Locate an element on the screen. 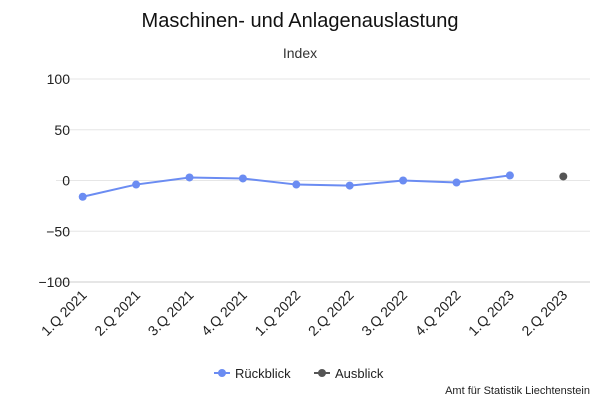  legend-label: Ausblick is located at coordinates (359, 373).